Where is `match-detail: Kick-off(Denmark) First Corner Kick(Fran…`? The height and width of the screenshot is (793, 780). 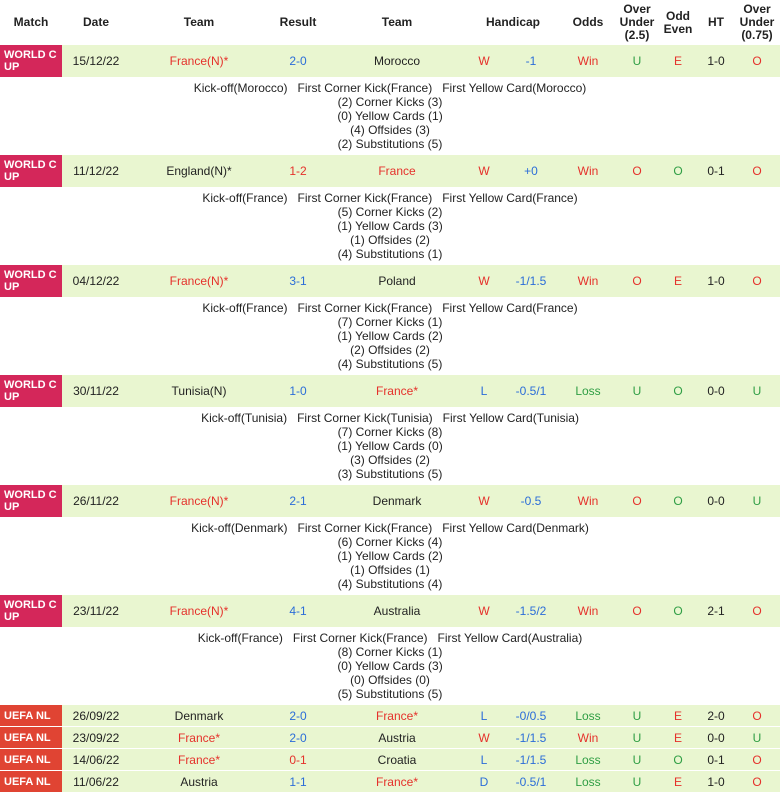
match-detail: Kick-off(Denmark) First Corner Kick(Fran… is located at coordinates (390, 556).